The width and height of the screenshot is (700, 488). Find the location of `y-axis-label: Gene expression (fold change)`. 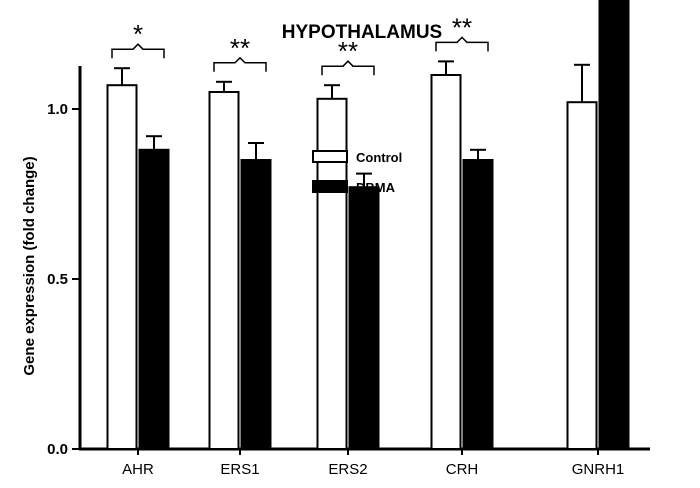

y-axis-label: Gene expression (fold change) is located at coordinates (29, 265).